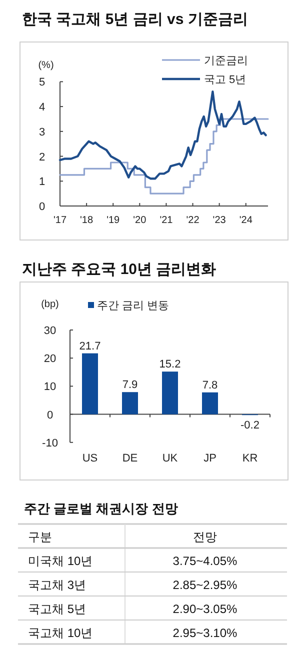 Image resolution: width=305 pixels, height=661 pixels. I want to click on x-tick-label: DE, so click(130, 458).